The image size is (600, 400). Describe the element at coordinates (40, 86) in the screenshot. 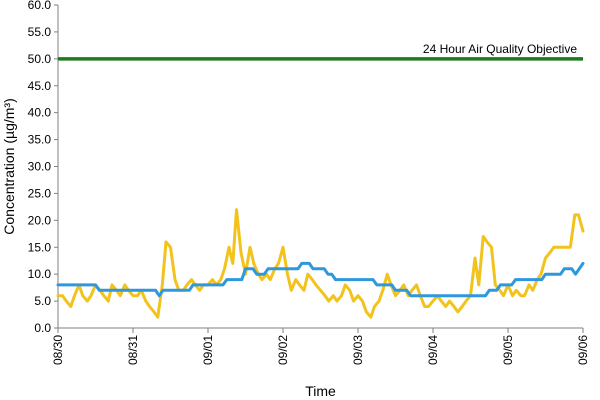

I see `y-tick-label: 45.0` at that location.